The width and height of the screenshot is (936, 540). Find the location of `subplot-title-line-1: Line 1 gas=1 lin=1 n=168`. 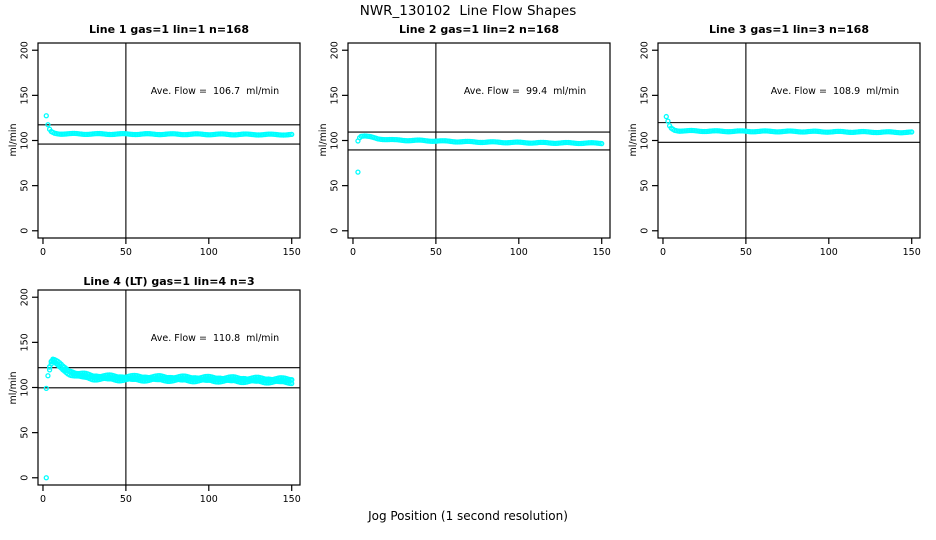

subplot-title-line-1: Line 1 gas=1 lin=1 n=168 is located at coordinates (168, 29).